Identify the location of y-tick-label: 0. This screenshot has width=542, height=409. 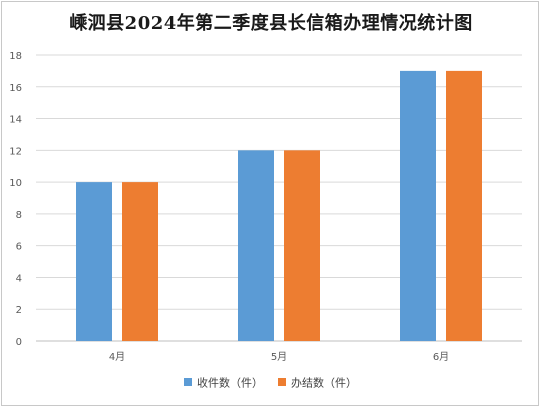
(19, 342).